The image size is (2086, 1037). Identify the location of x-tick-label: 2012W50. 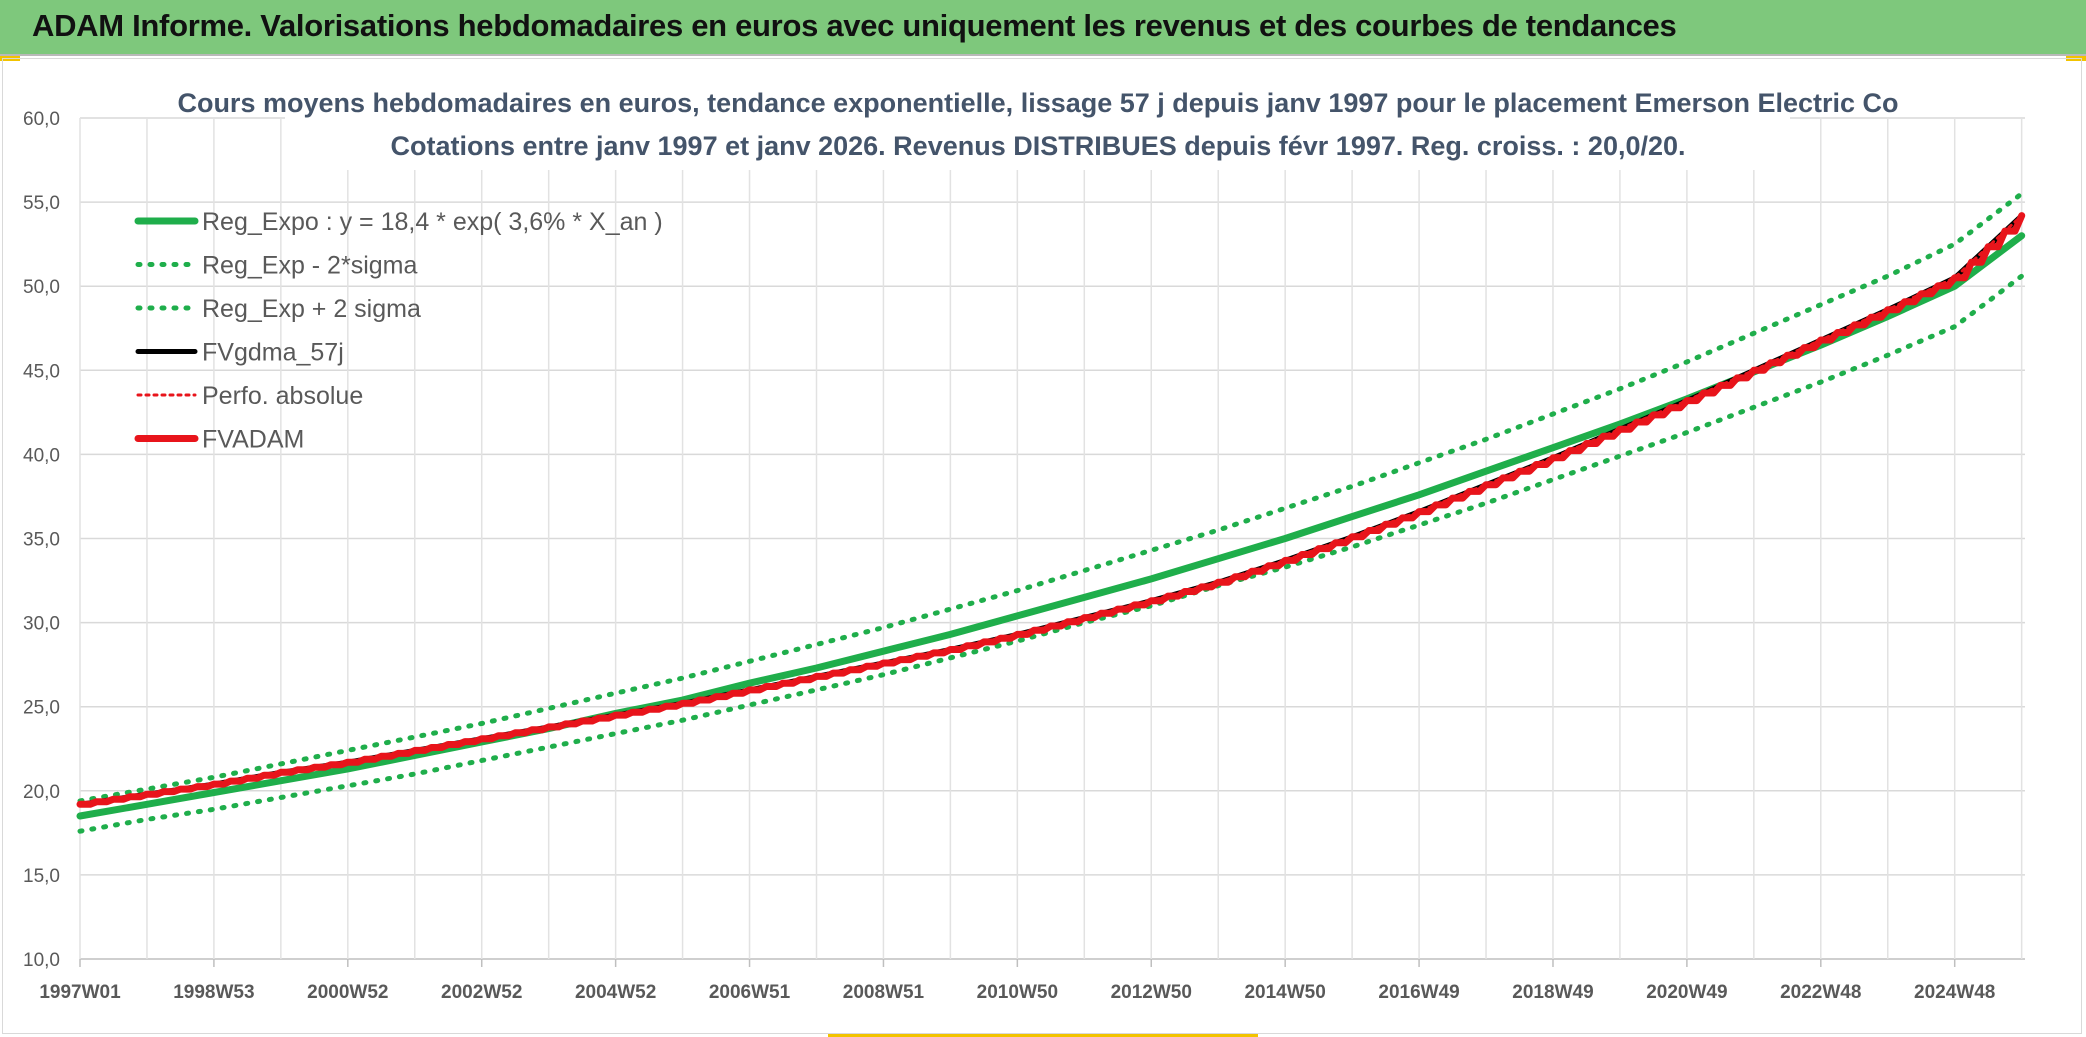
(1151, 992).